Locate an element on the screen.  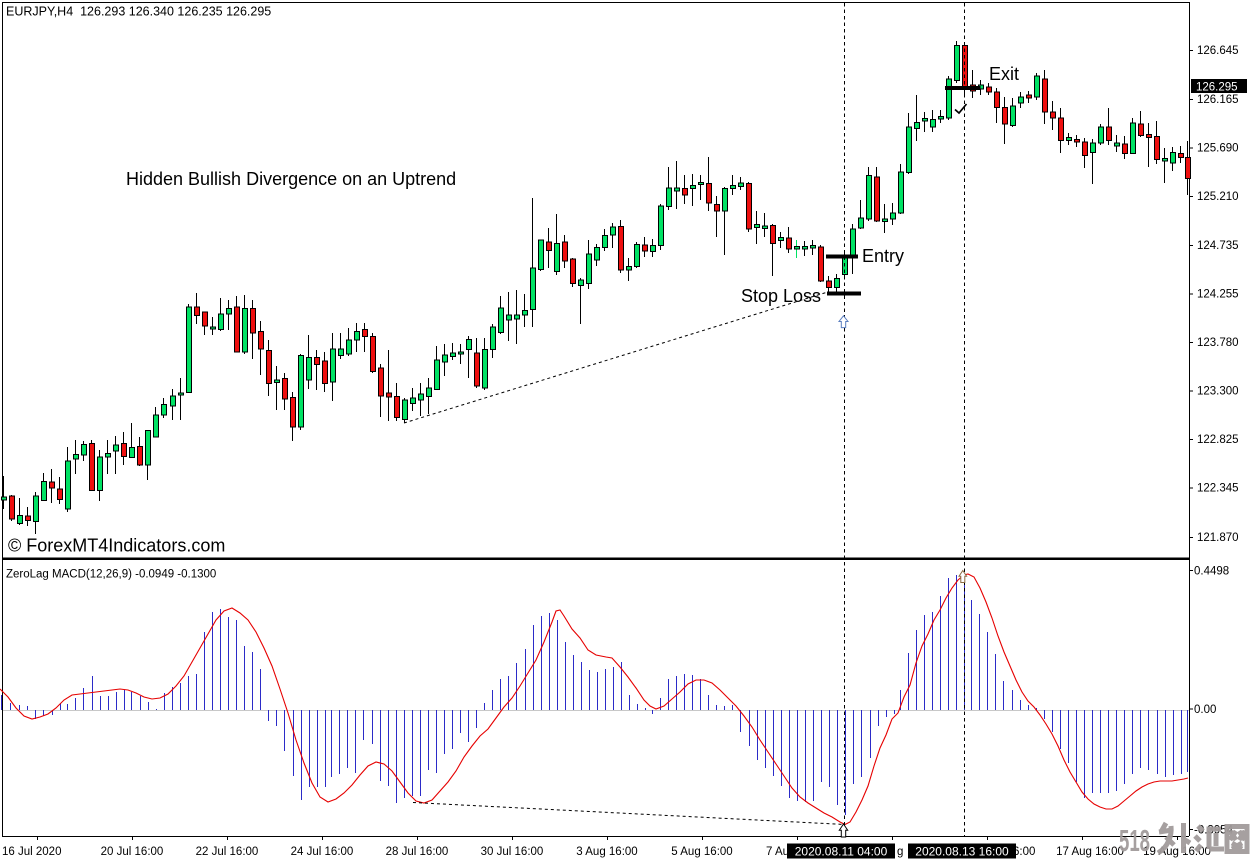
svg-text: 126.645 is located at coordinates (1218, 51).